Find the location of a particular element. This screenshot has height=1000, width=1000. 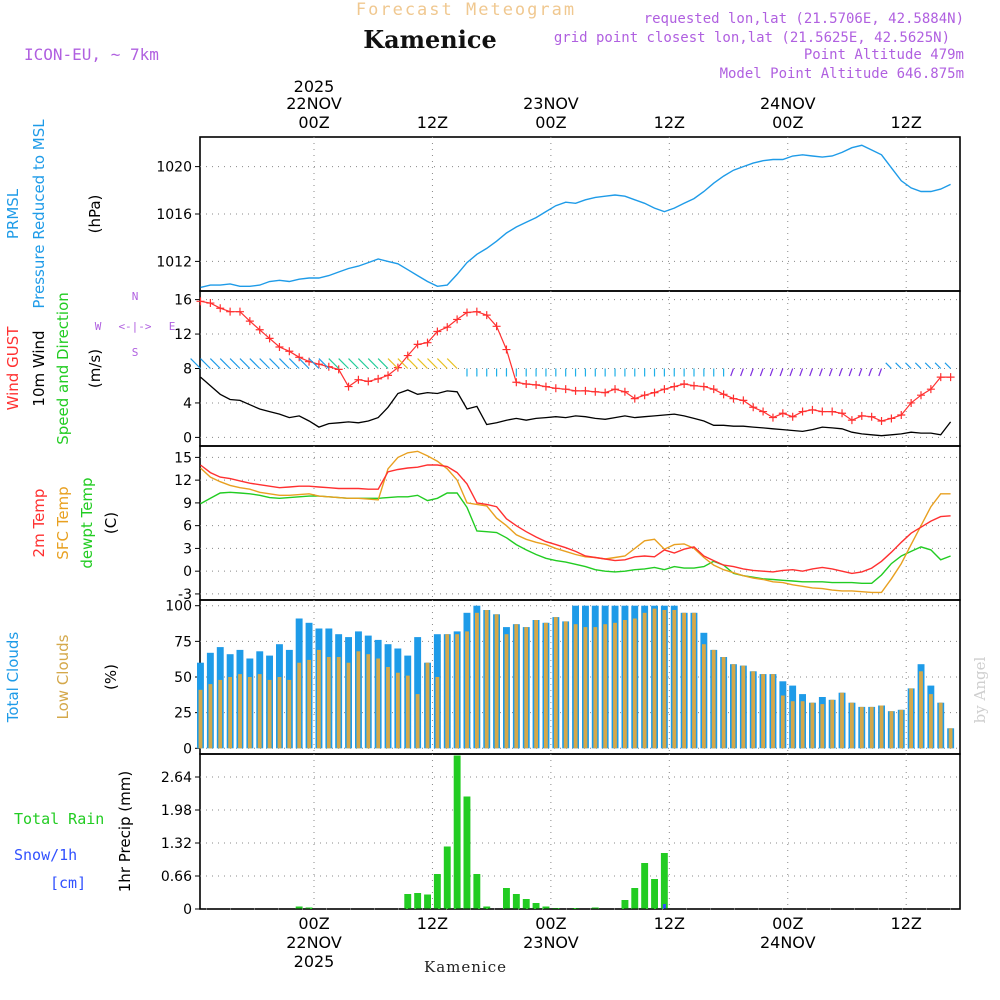

model-altitude: Model Point Altitude 646.875m is located at coordinates (842, 74).